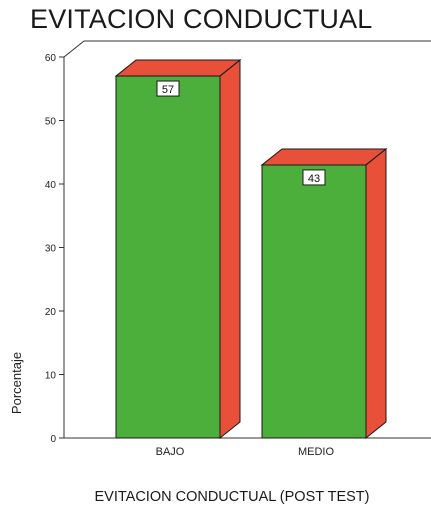 The image size is (431, 510). I want to click on chart-title: EVITACION CONDUCTUAL, so click(201, 19).